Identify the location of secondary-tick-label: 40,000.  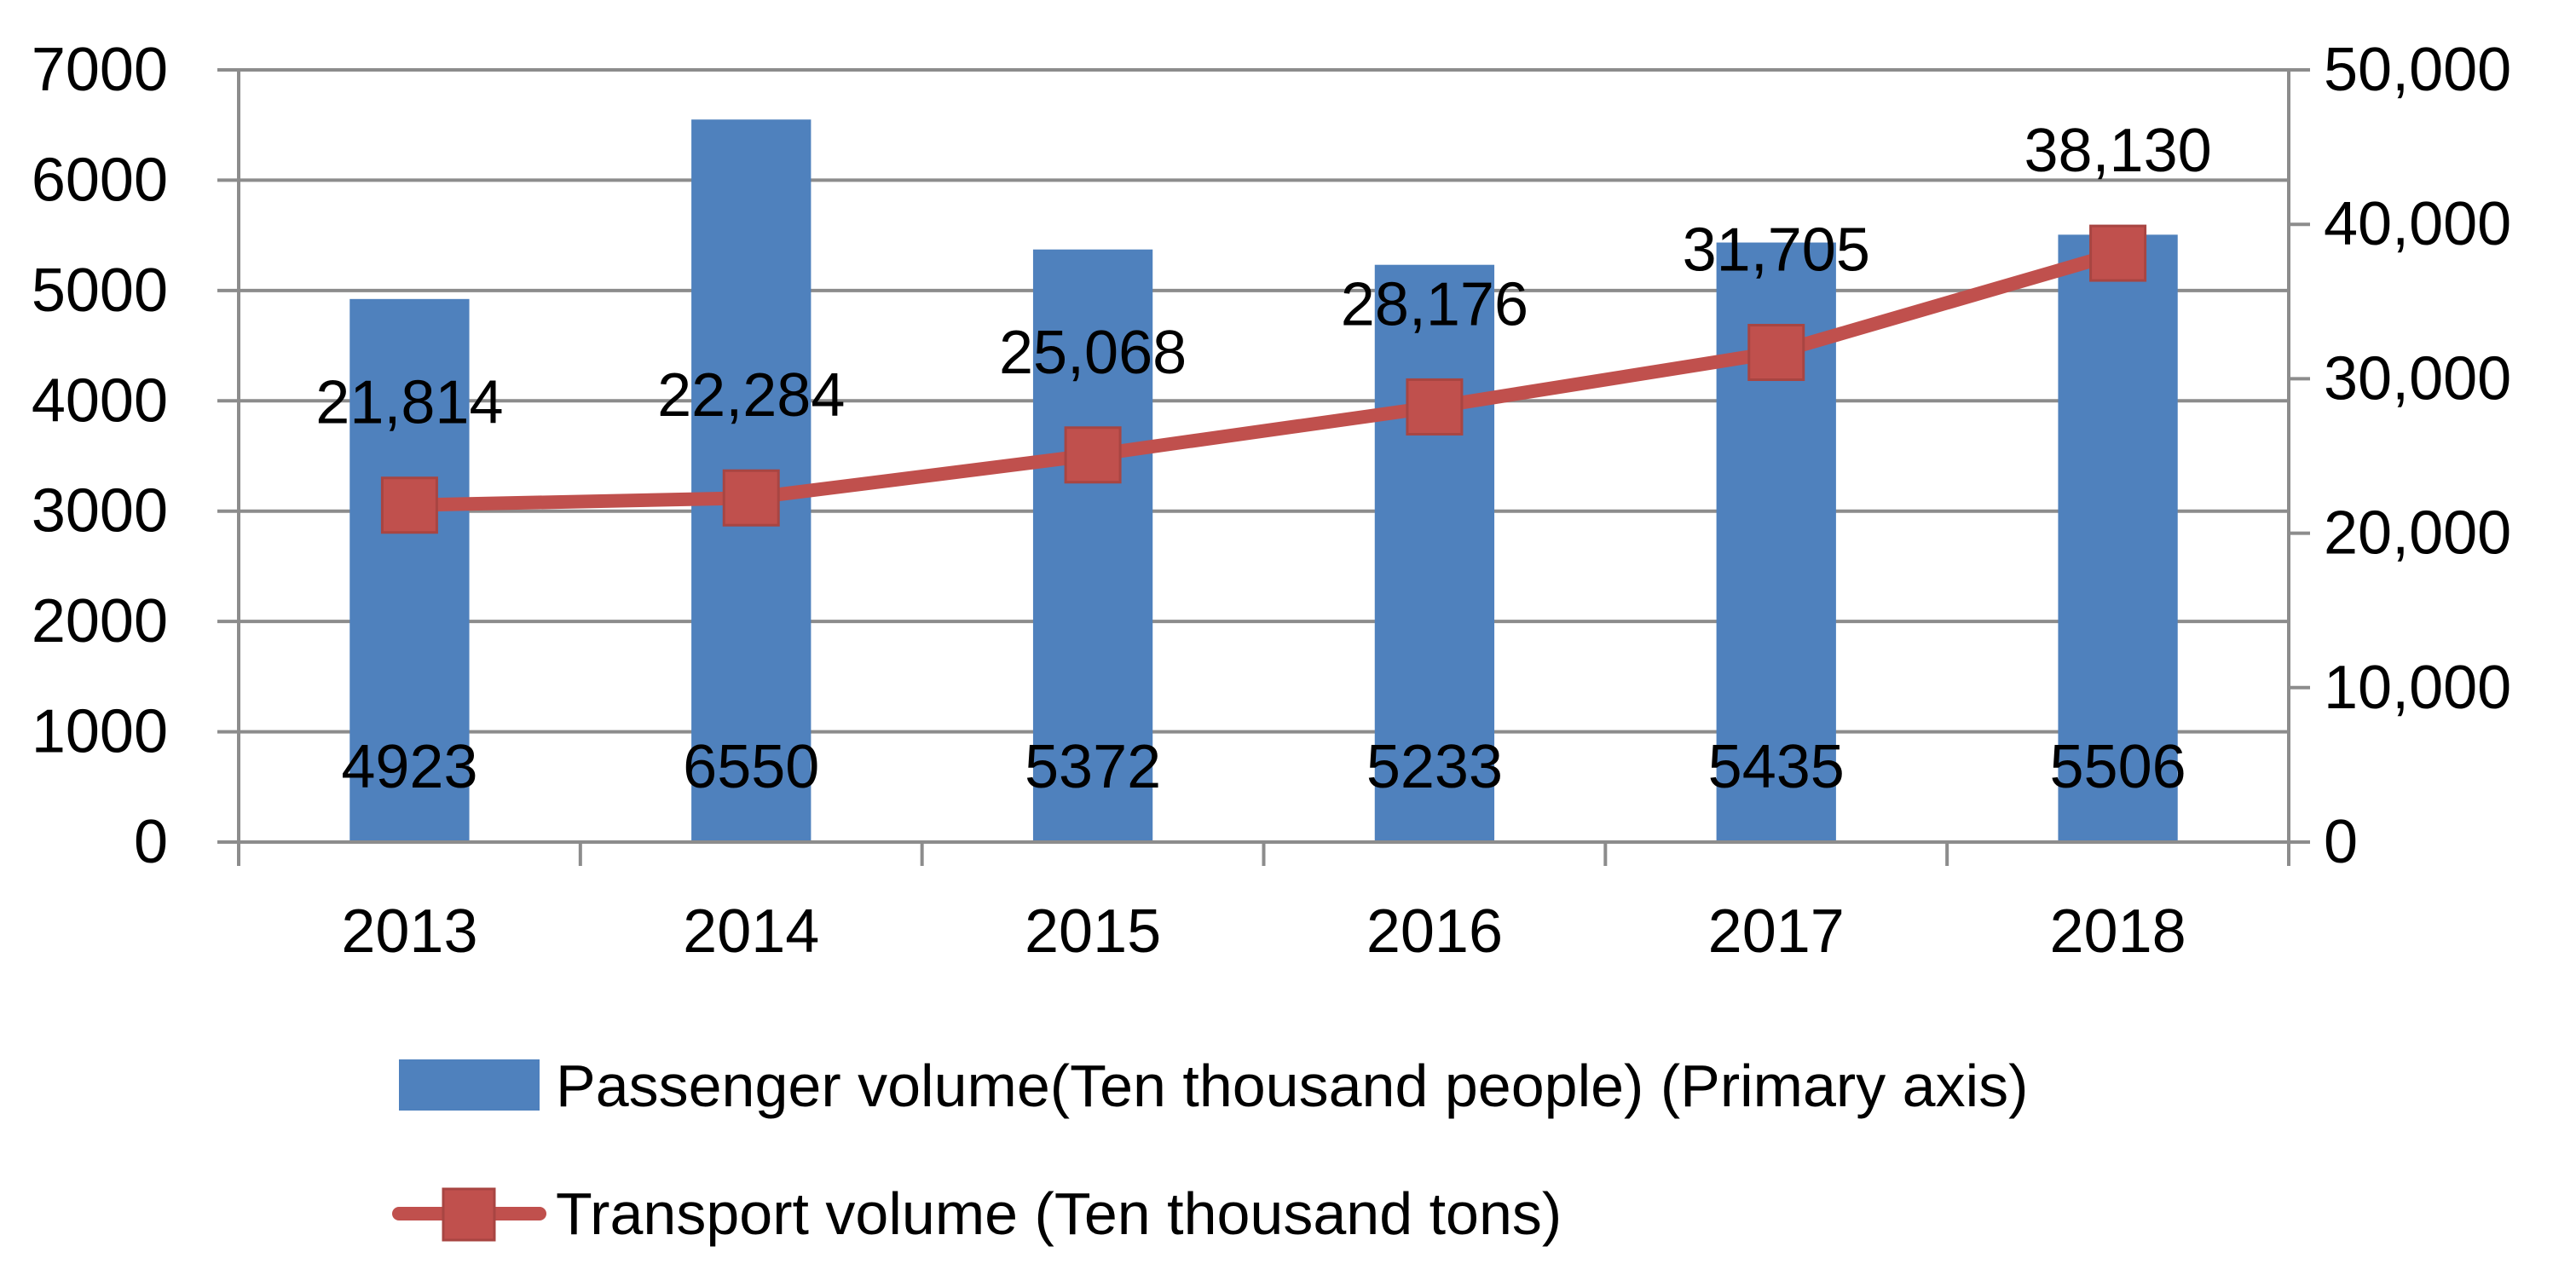
(2417, 224).